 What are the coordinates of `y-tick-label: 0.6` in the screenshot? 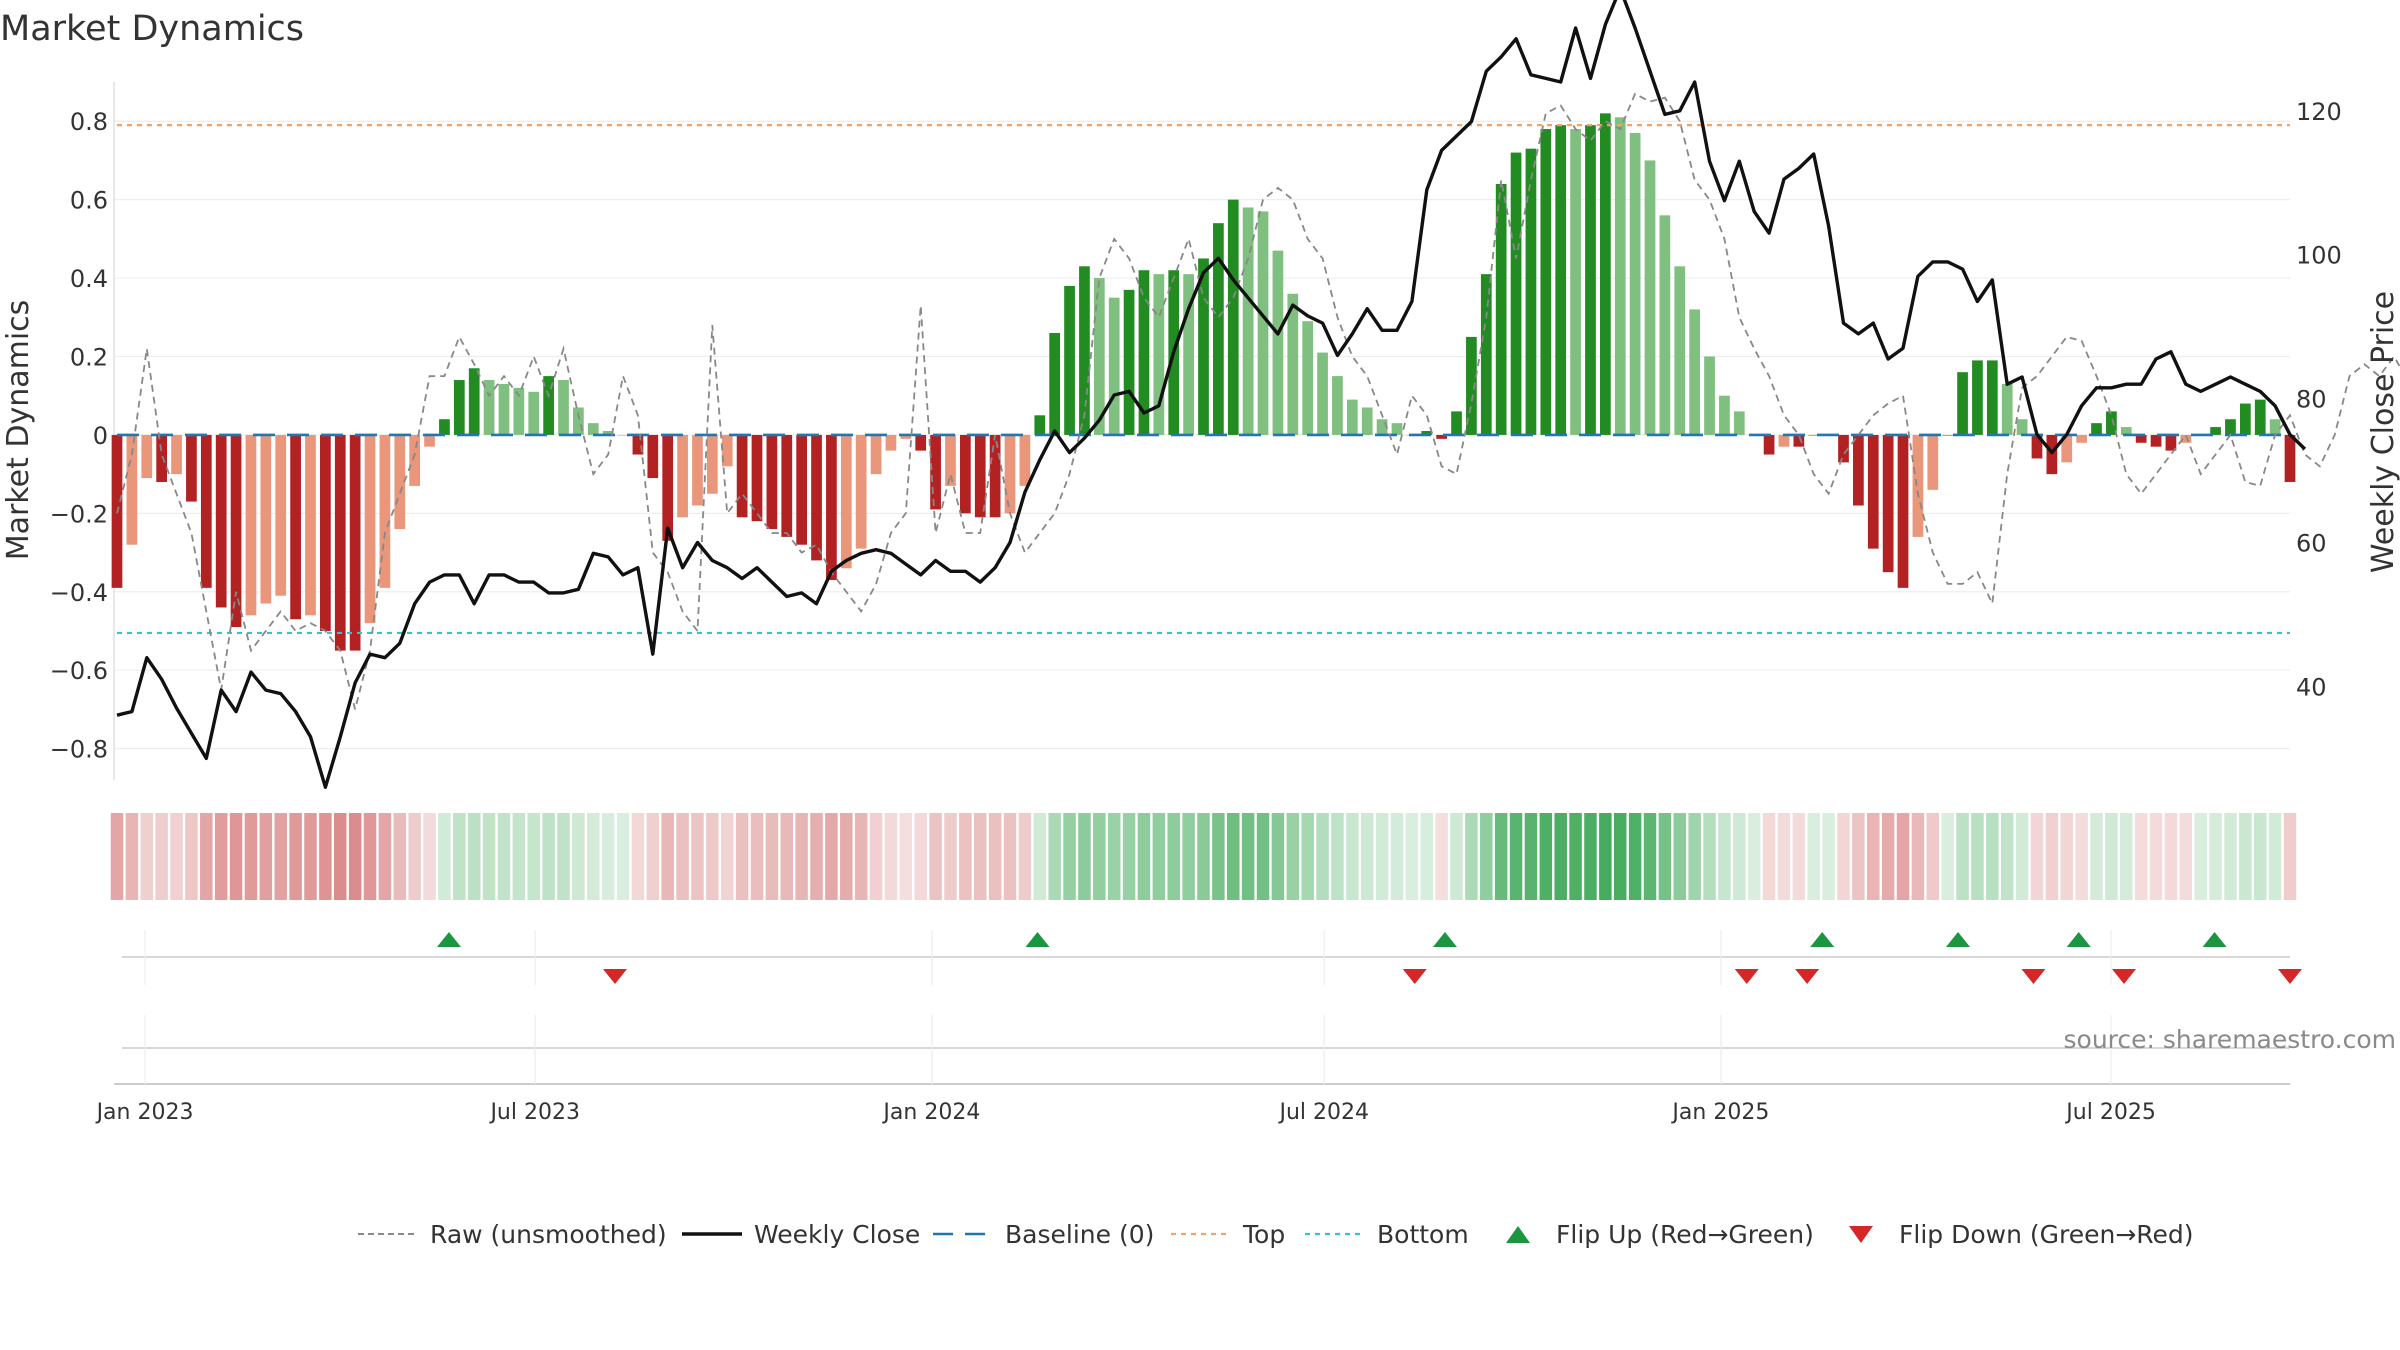 It's located at (89, 201).